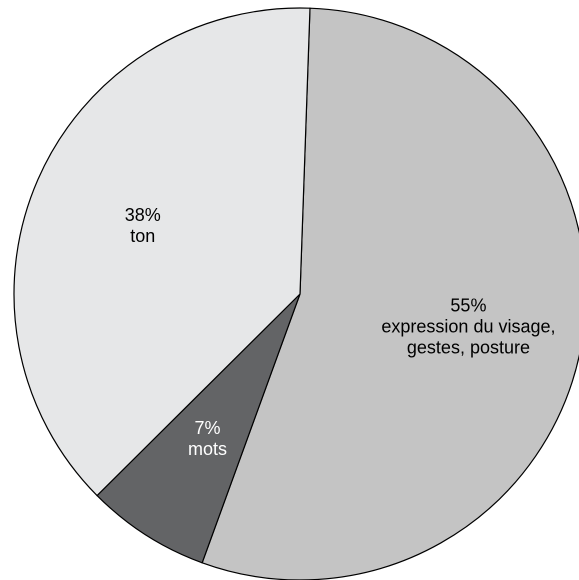 The height and width of the screenshot is (580, 579). I want to click on slice-percent-text: 38%, so click(143, 215).